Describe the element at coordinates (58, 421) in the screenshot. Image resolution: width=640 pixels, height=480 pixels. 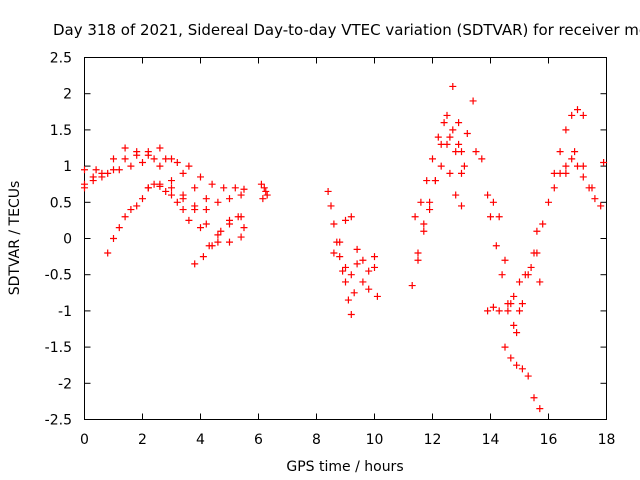
I see `y-tick-label: -2.5` at that location.